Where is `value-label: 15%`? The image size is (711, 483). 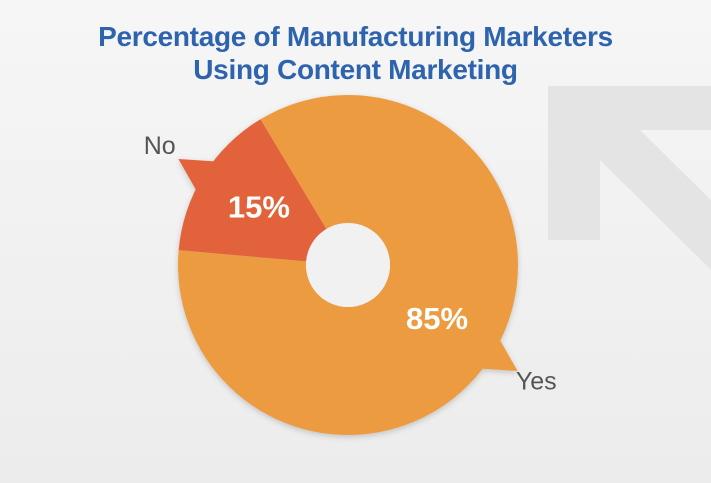 value-label: 15% is located at coordinates (259, 207).